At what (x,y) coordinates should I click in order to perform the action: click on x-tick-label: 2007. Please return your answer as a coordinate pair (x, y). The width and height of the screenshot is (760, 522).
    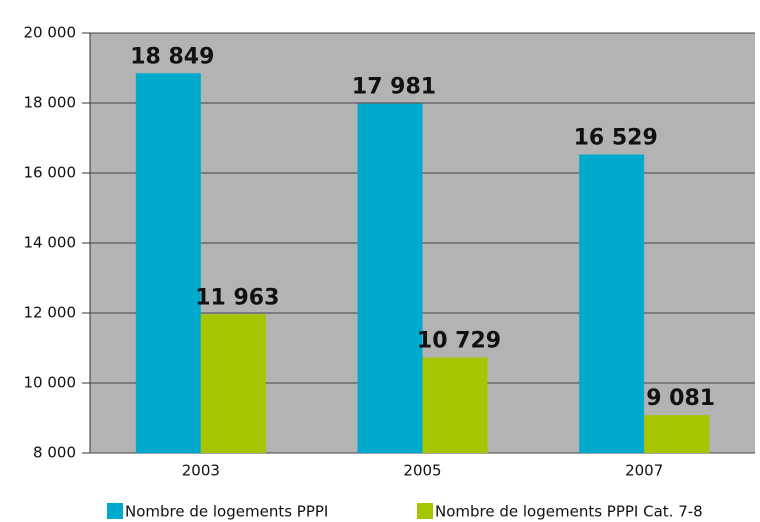
    Looking at the image, I should click on (644, 471).